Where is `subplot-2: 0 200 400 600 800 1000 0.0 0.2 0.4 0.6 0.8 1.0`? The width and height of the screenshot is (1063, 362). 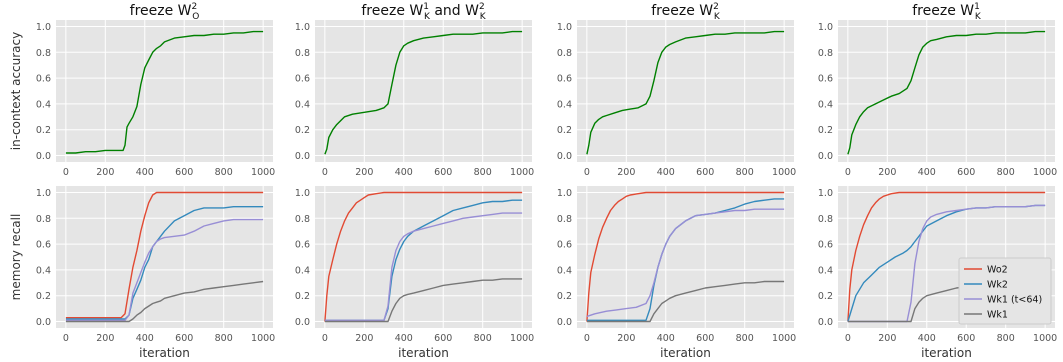
subplot-2: 0 200 400 600 800 1000 0.0 0.2 0.4 0.6 0.8 1.0 is located at coordinates (414, 99).